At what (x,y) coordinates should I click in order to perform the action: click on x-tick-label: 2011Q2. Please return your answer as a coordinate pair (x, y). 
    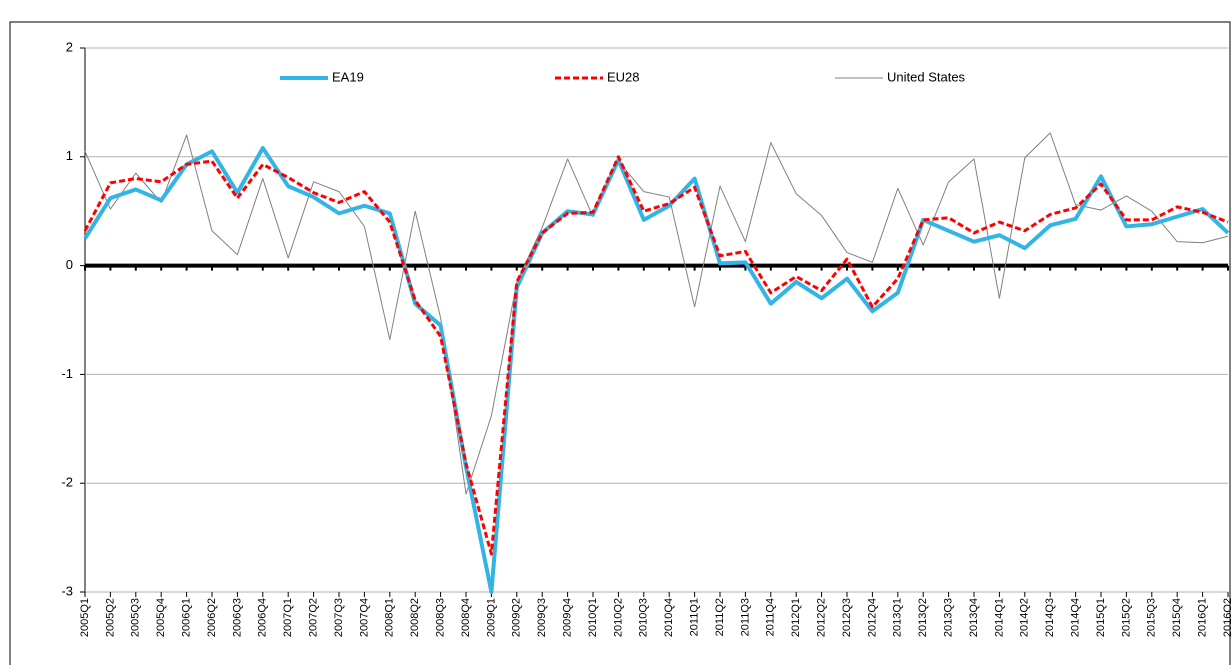
    Looking at the image, I should click on (720, 617).